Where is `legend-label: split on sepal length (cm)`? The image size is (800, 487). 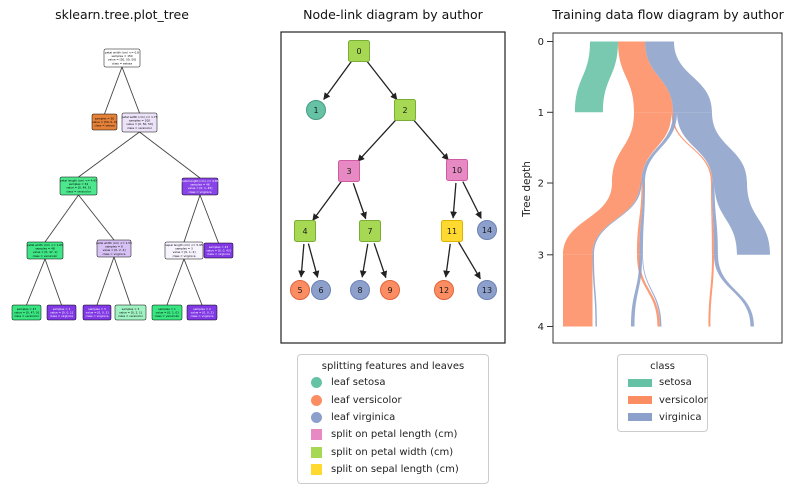 legend-label: split on sepal length (cm) is located at coordinates (395, 470).